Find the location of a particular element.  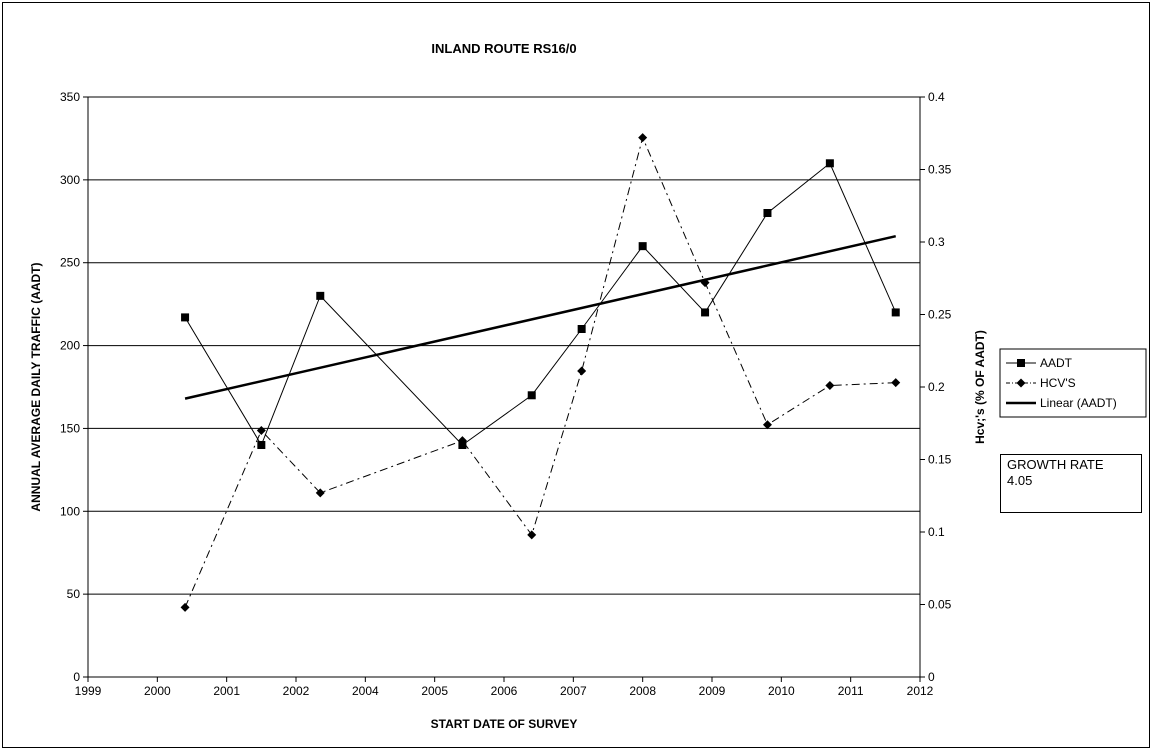

y2-tick-label-0: 0 is located at coordinates (931, 677).